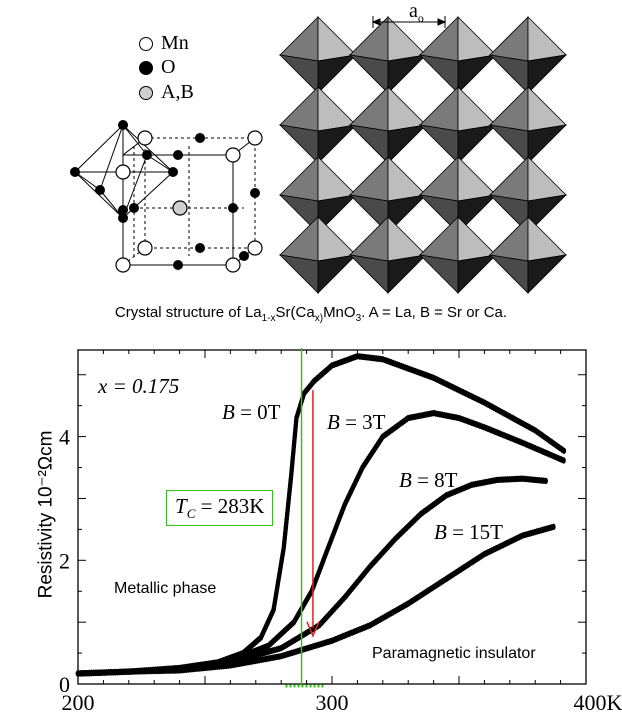 This screenshot has width=622, height=717. What do you see at coordinates (177, 92) in the screenshot?
I see `legend-ab-label: A,B` at bounding box center [177, 92].